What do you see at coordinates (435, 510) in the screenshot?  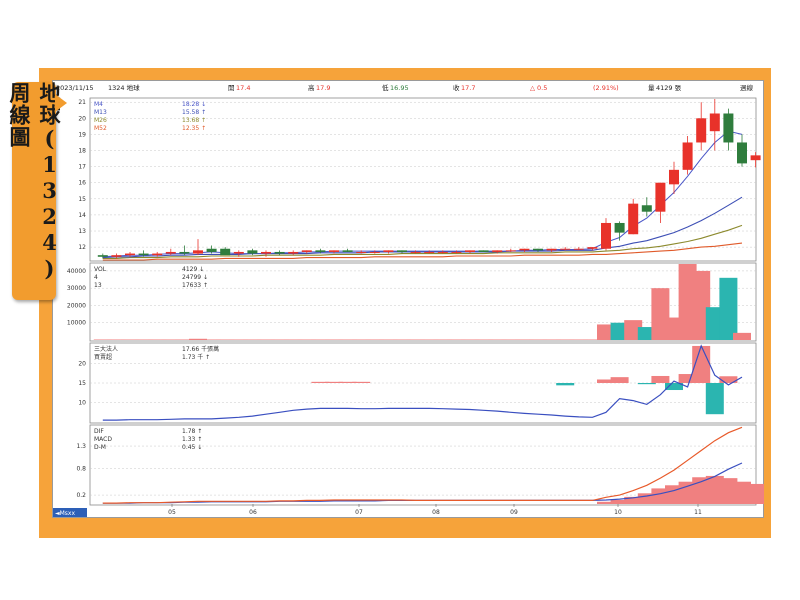 I see `x-tick-labels: 05 06 07 08 09 10 11` at bounding box center [435, 510].